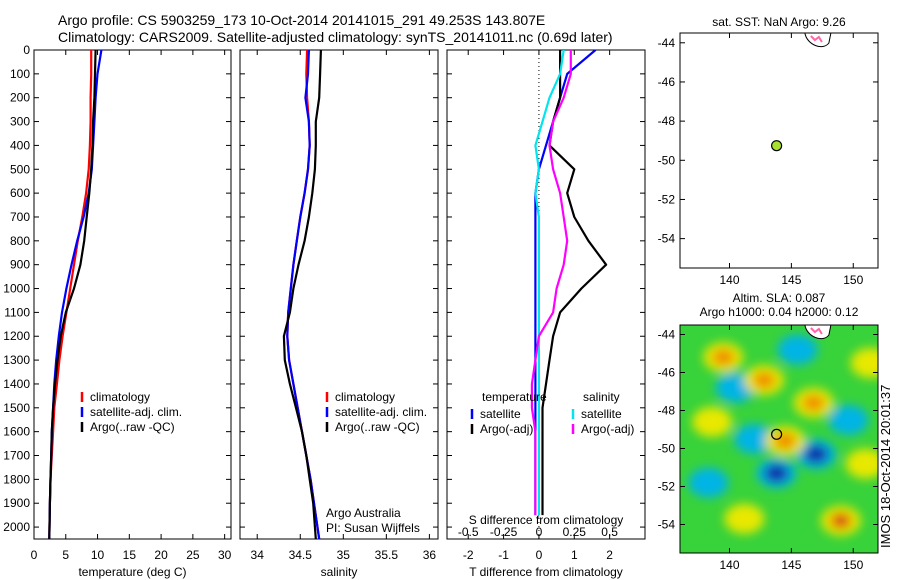 This screenshot has width=900, height=580. I want to click on x-tick-label: 2, so click(609, 555).